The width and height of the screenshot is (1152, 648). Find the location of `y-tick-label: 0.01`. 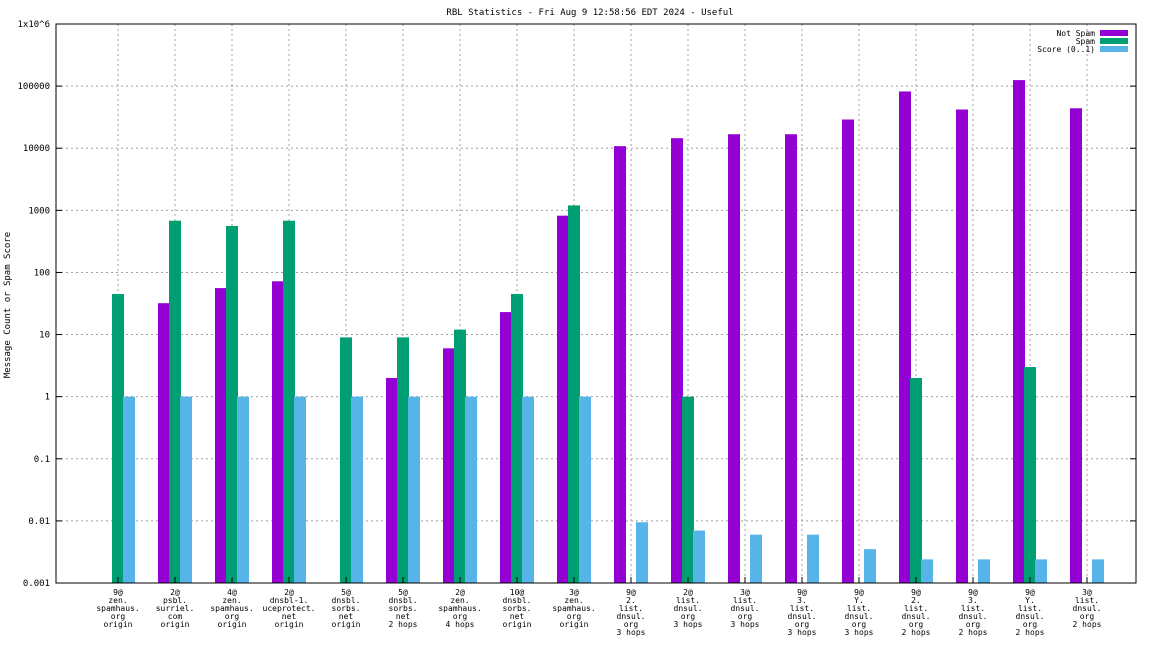

y-tick-label: 0.01 is located at coordinates (39, 522).